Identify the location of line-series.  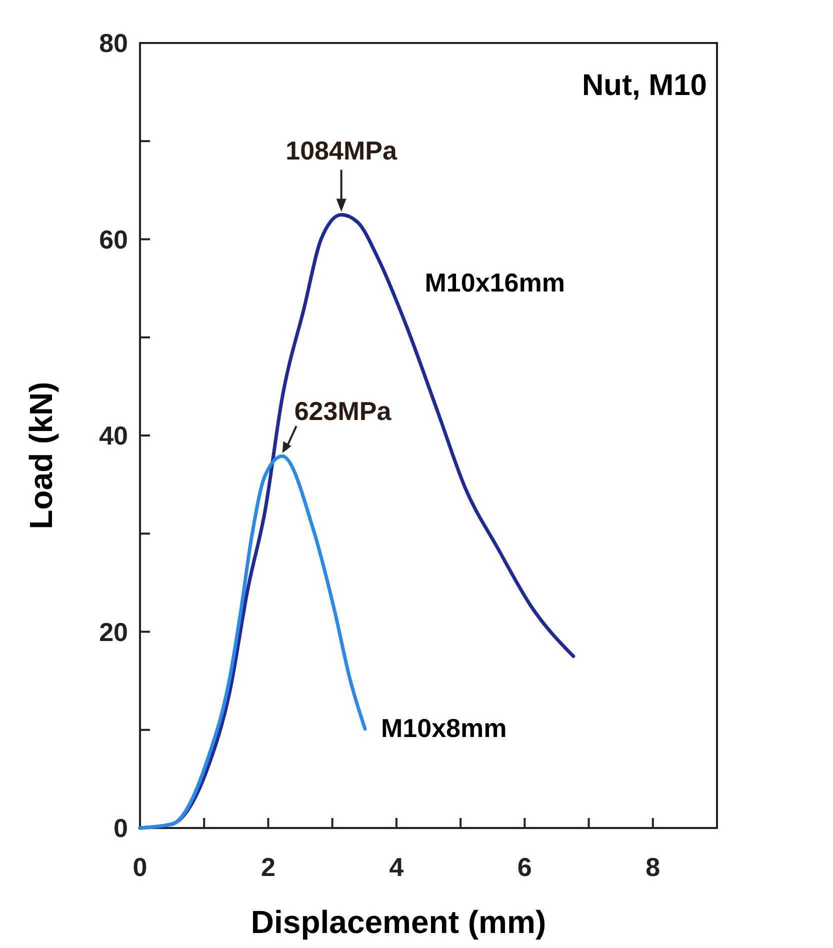
(252, 642).